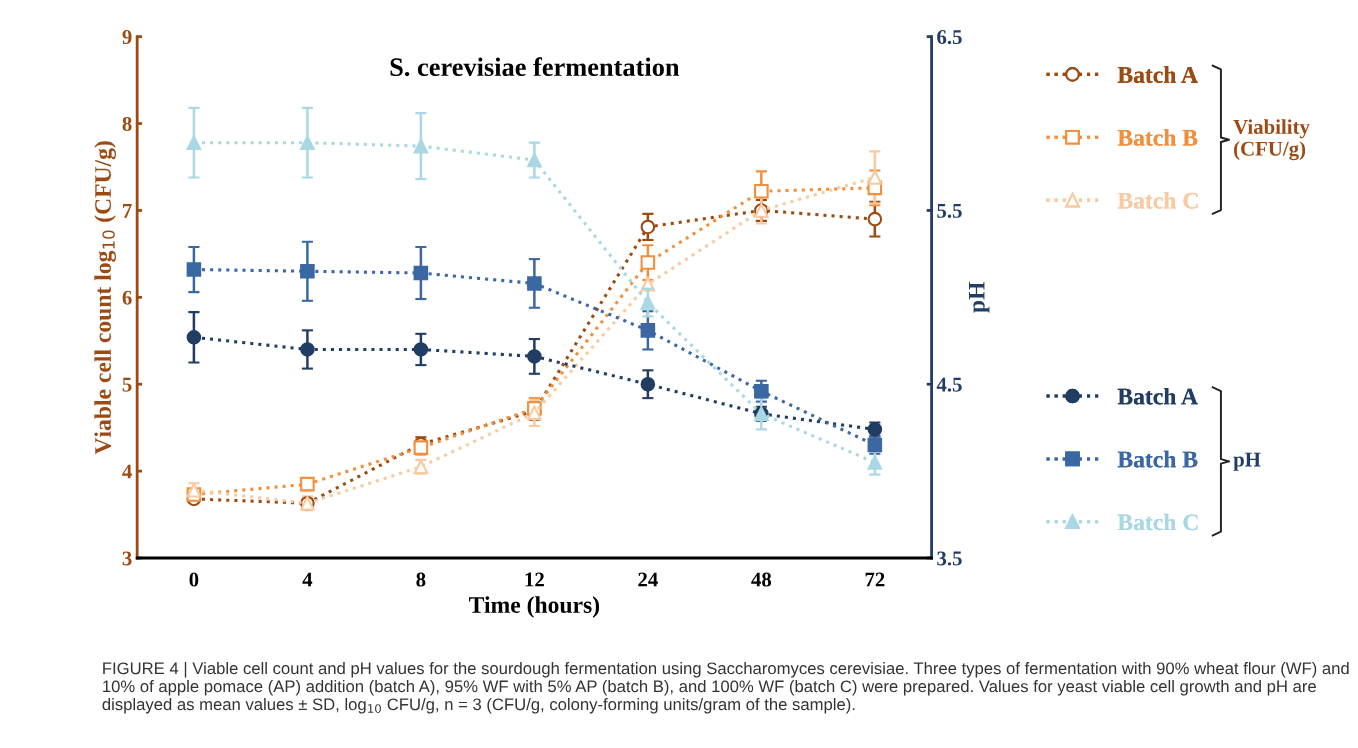 This screenshot has height=748, width=1358. I want to click on y-tick-label: 3, so click(127, 558).